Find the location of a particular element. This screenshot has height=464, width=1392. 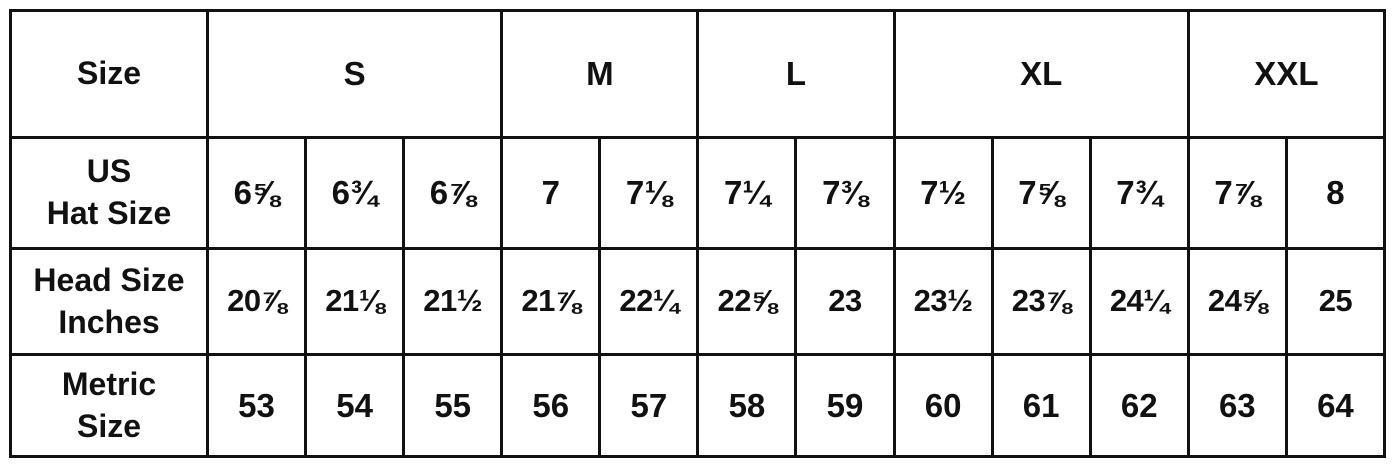

table-cell: 7¾ is located at coordinates (1139, 193).